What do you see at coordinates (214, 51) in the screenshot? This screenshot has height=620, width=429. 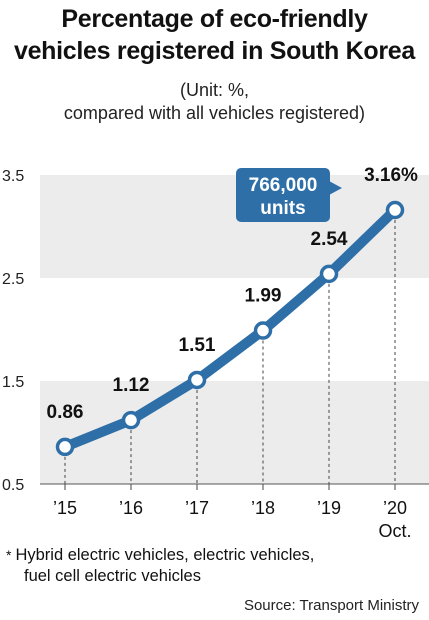 I see `chart-title-line2: vehicles registered in South Korea` at bounding box center [214, 51].